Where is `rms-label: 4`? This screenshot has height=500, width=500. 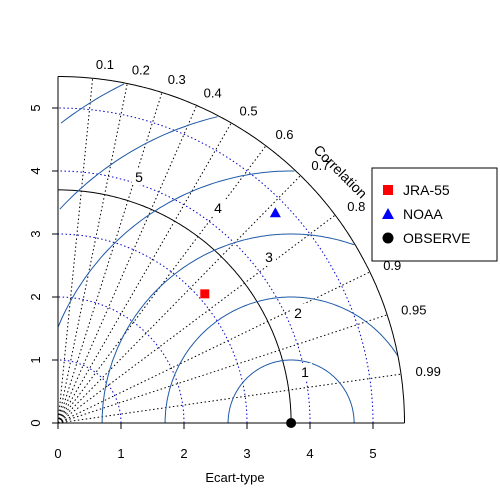 rms-label: 4 is located at coordinates (218, 208).